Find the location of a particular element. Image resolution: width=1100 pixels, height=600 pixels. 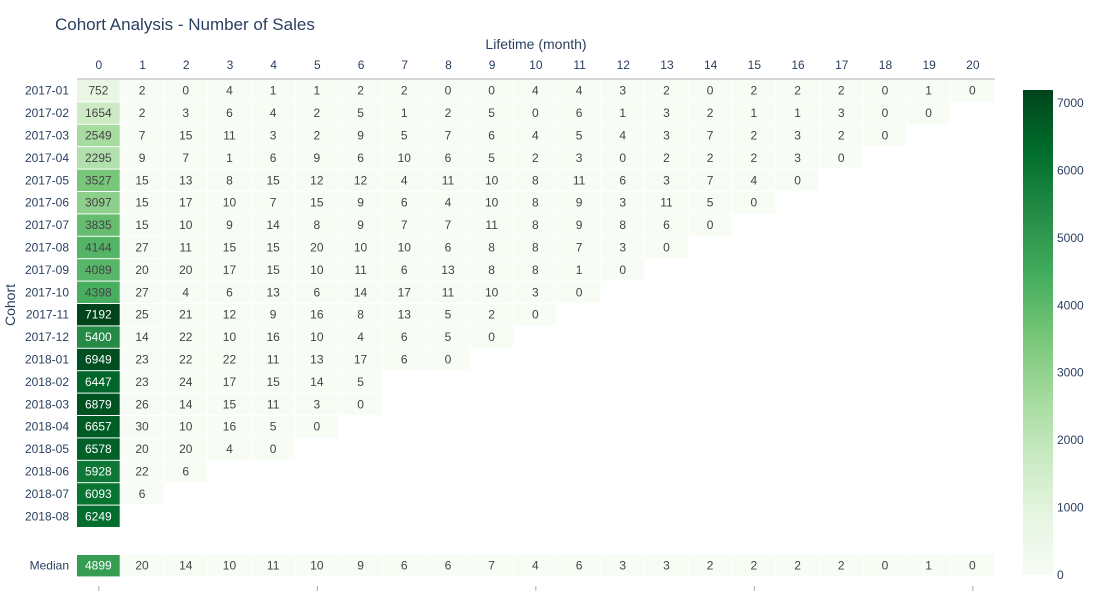

cell-value-label: 4899 is located at coordinates (98, 566).